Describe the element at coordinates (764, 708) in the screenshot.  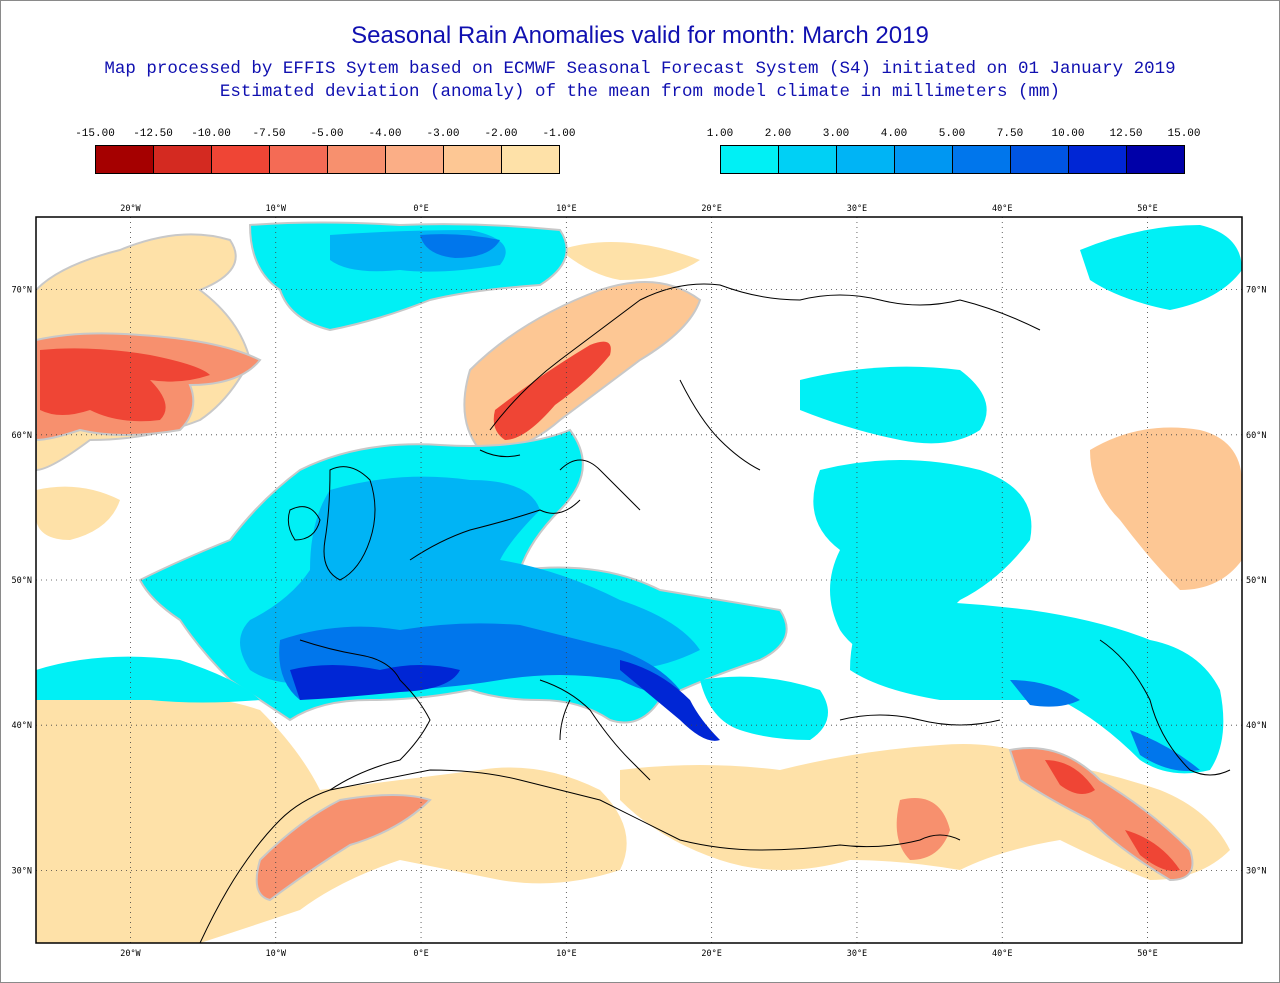
I see `wet-region-balkans` at that location.